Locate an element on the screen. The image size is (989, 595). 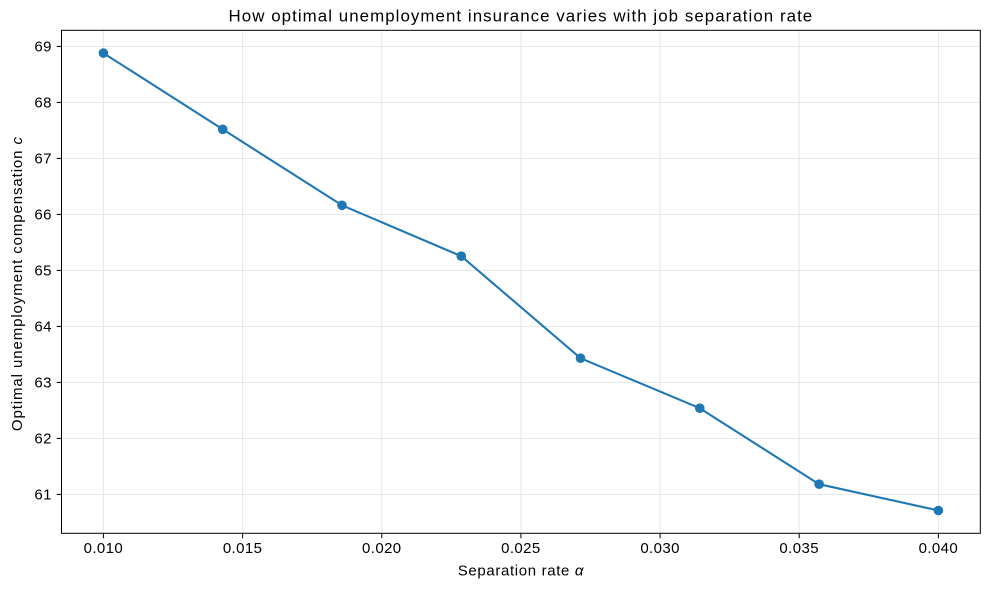
svg-text: 69 is located at coordinates (43, 46).